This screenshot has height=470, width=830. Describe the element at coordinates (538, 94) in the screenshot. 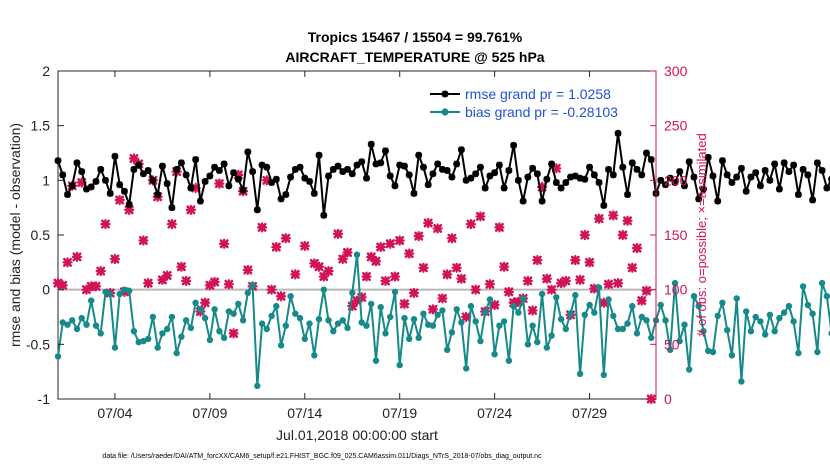

I see `legend-rmse-label: rmse grand pr = 1.0258` at that location.